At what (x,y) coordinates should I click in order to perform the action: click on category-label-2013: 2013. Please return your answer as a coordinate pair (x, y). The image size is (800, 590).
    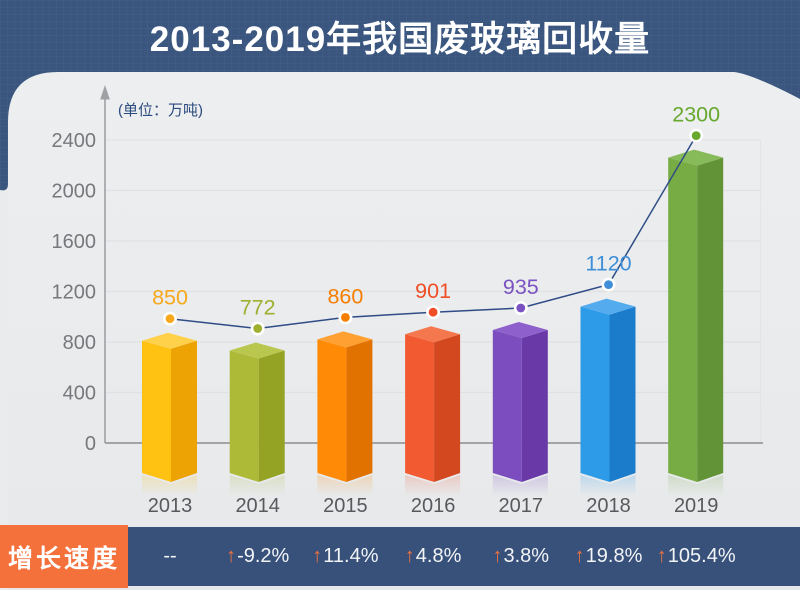
    Looking at the image, I should click on (170, 506).